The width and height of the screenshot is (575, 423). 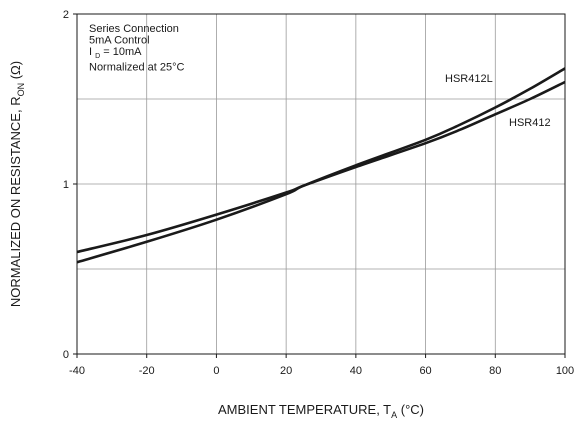 I want to click on x-axis-label: AMBIENT TEMPERATURE, TA (°C), so click(x=321, y=411).